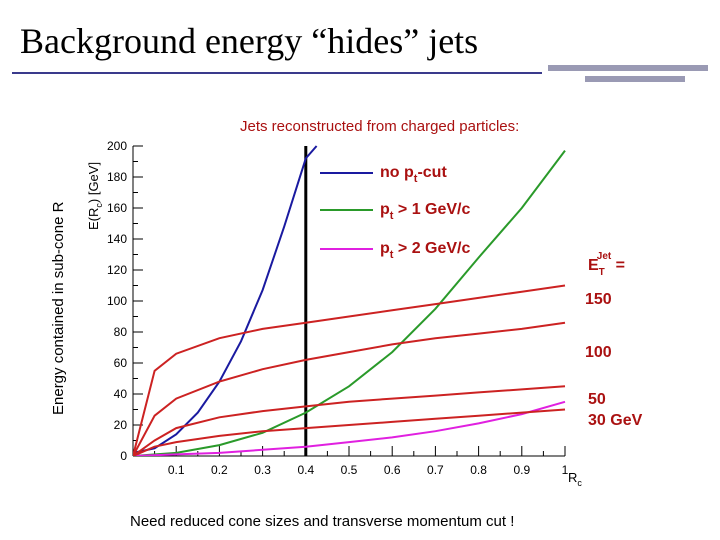  I want to click on y-tick-label: 0, so click(123, 456).